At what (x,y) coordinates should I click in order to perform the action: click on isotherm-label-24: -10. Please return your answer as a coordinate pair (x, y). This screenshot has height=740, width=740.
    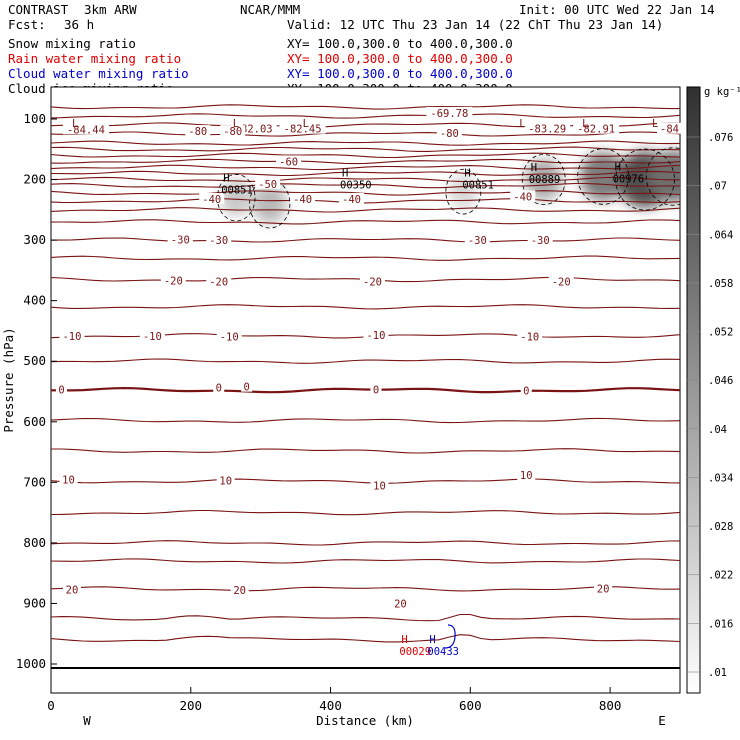
    Looking at the image, I should click on (71, 337).